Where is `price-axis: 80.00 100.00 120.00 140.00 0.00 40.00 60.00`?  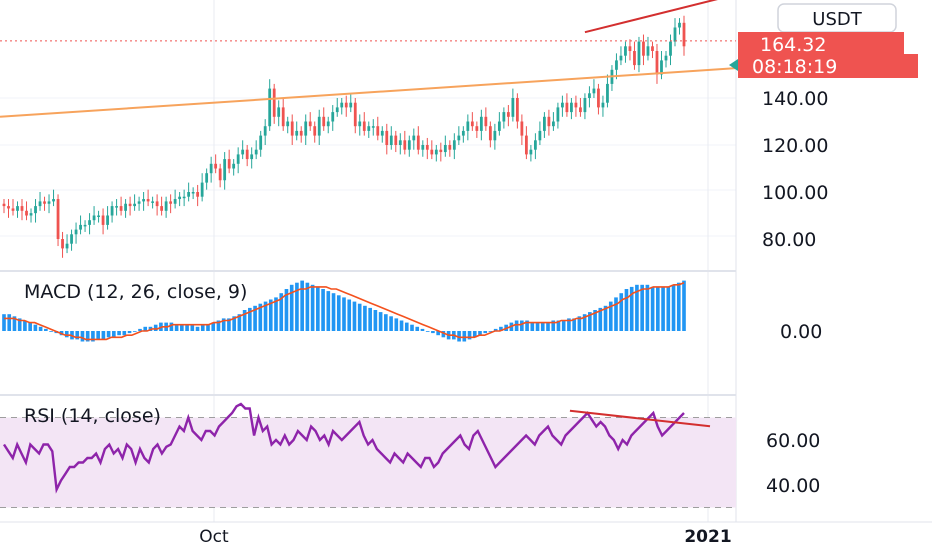 price-axis: 80.00 100.00 120.00 140.00 0.00 40.00 60.00 is located at coordinates (795, 292).